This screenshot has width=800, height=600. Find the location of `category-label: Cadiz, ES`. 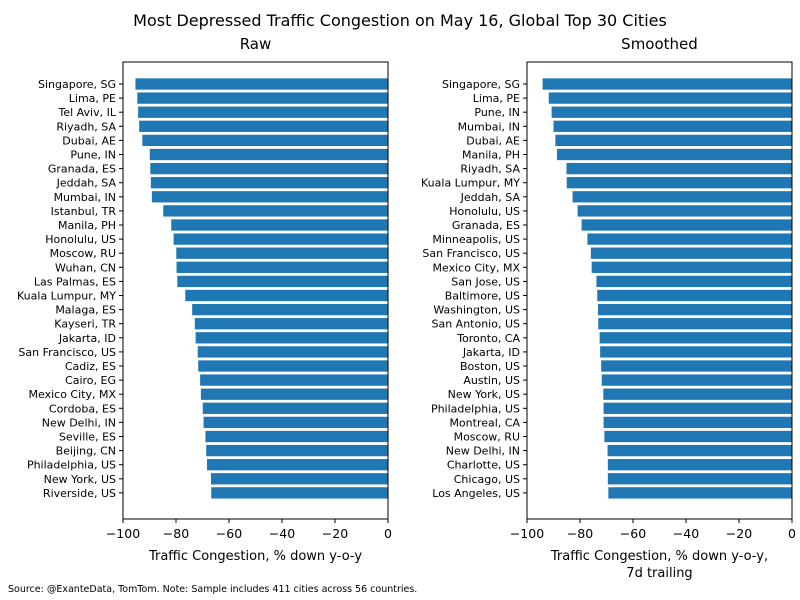

category-label: Cadiz, ES is located at coordinates (90, 366).